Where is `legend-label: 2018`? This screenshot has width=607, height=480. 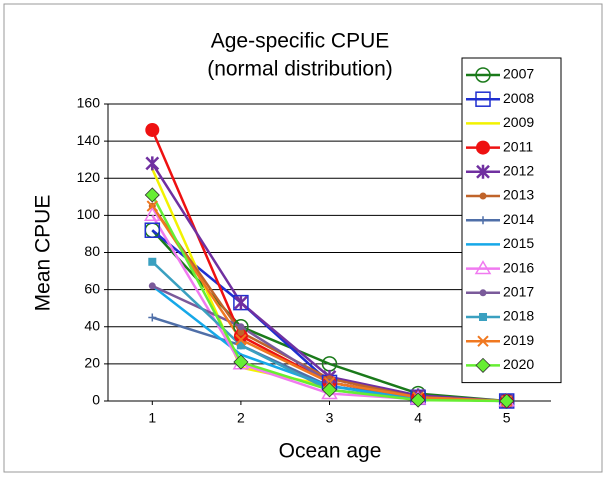 legend-label: 2018 is located at coordinates (518, 316).